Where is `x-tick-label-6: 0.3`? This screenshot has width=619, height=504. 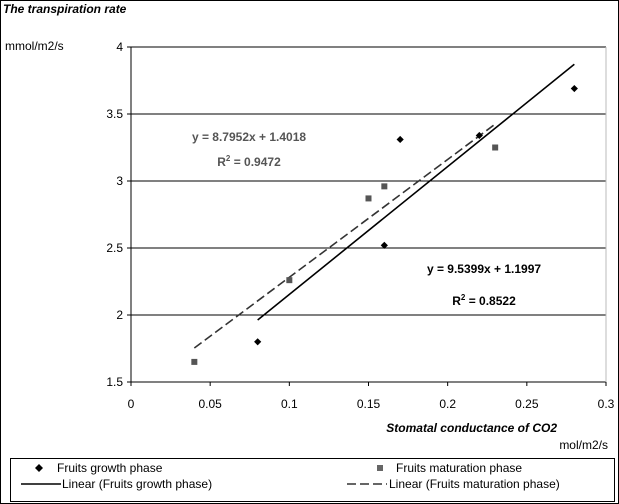
x-tick-label-6: 0.3 is located at coordinates (606, 404).